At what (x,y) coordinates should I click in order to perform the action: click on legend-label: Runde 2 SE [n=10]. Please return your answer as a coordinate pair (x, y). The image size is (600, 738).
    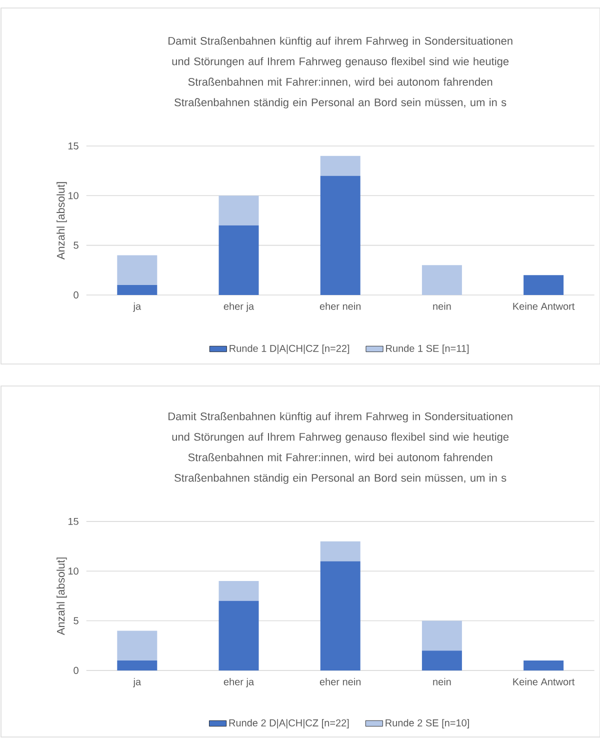
    Looking at the image, I should click on (427, 723).